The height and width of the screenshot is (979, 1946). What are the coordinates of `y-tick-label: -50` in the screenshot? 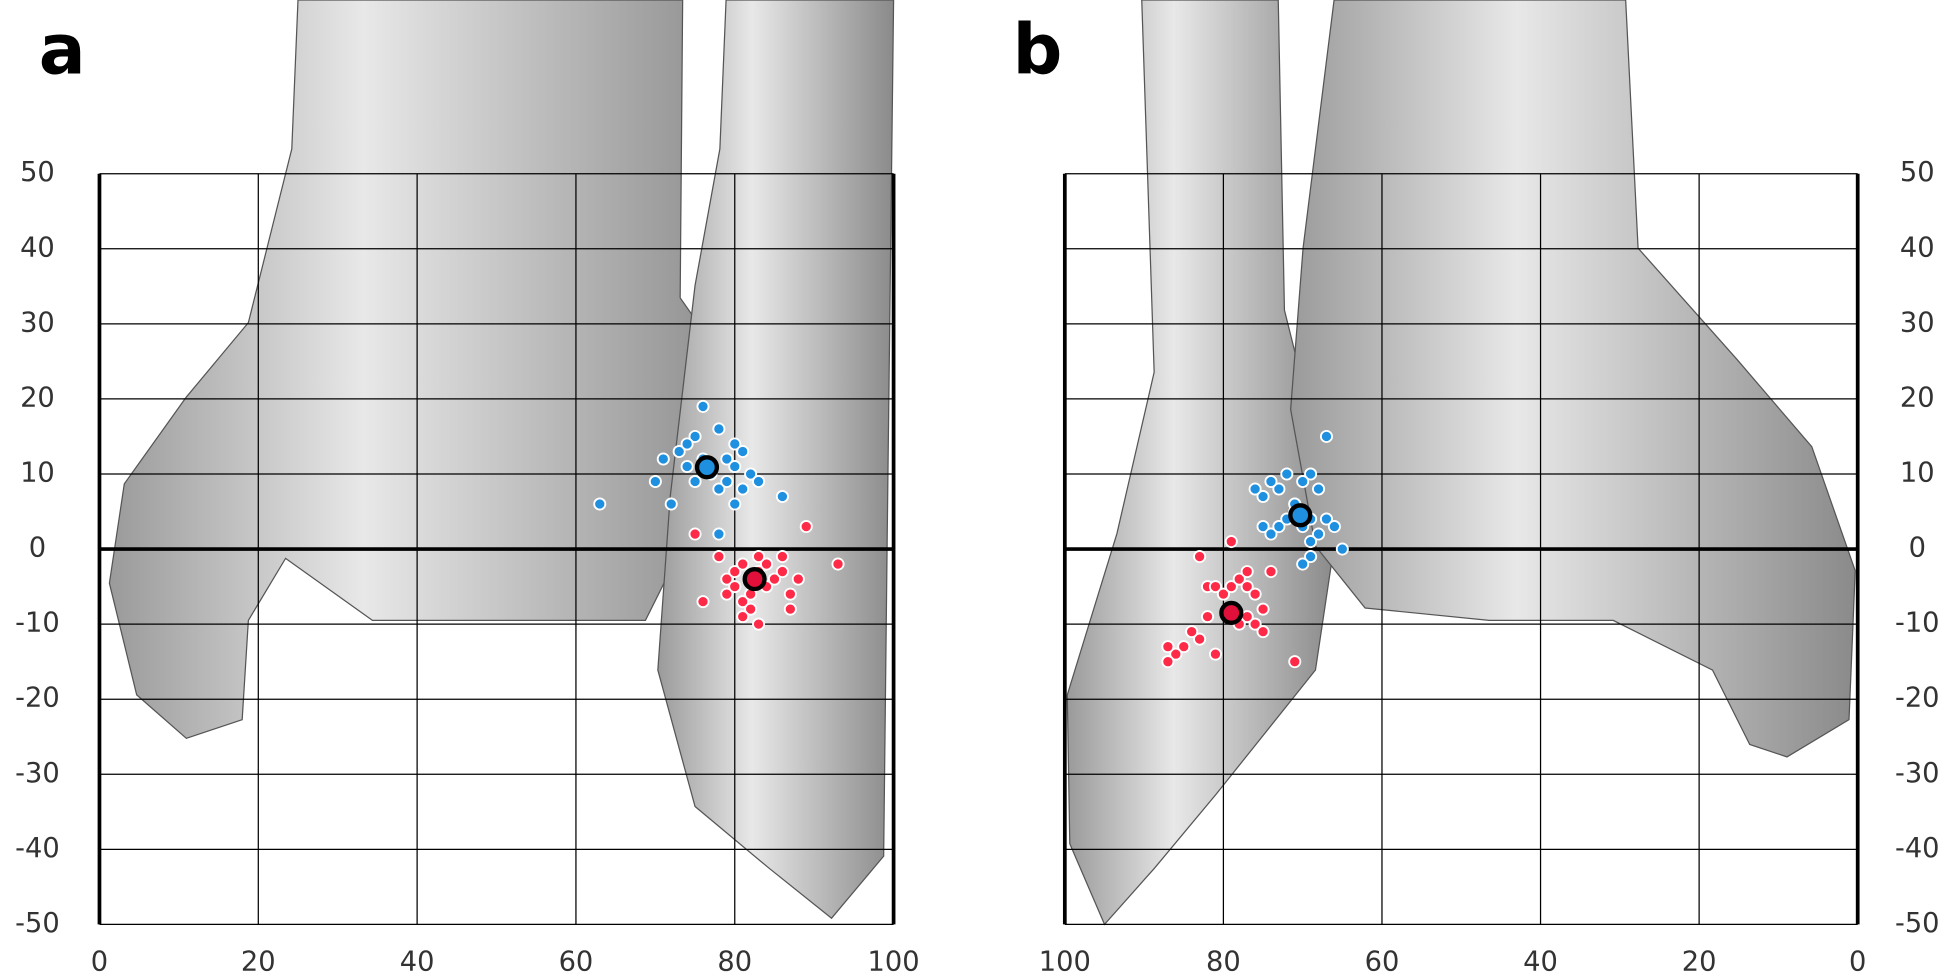 It's located at (1917, 923).